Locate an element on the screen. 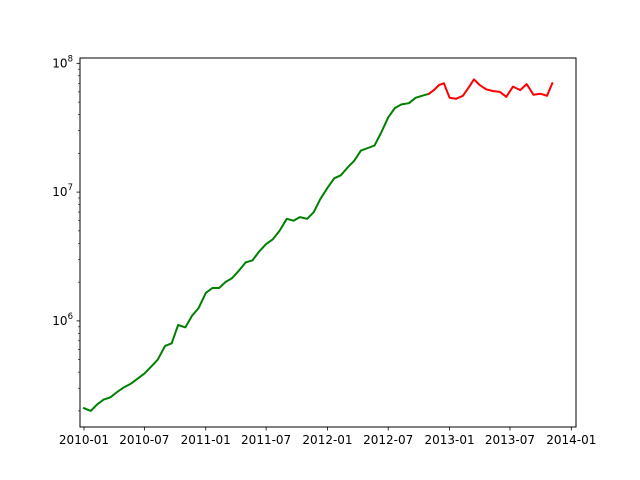 The image size is (640, 480). y-tick-label: 10⁸ is located at coordinates (62, 62).